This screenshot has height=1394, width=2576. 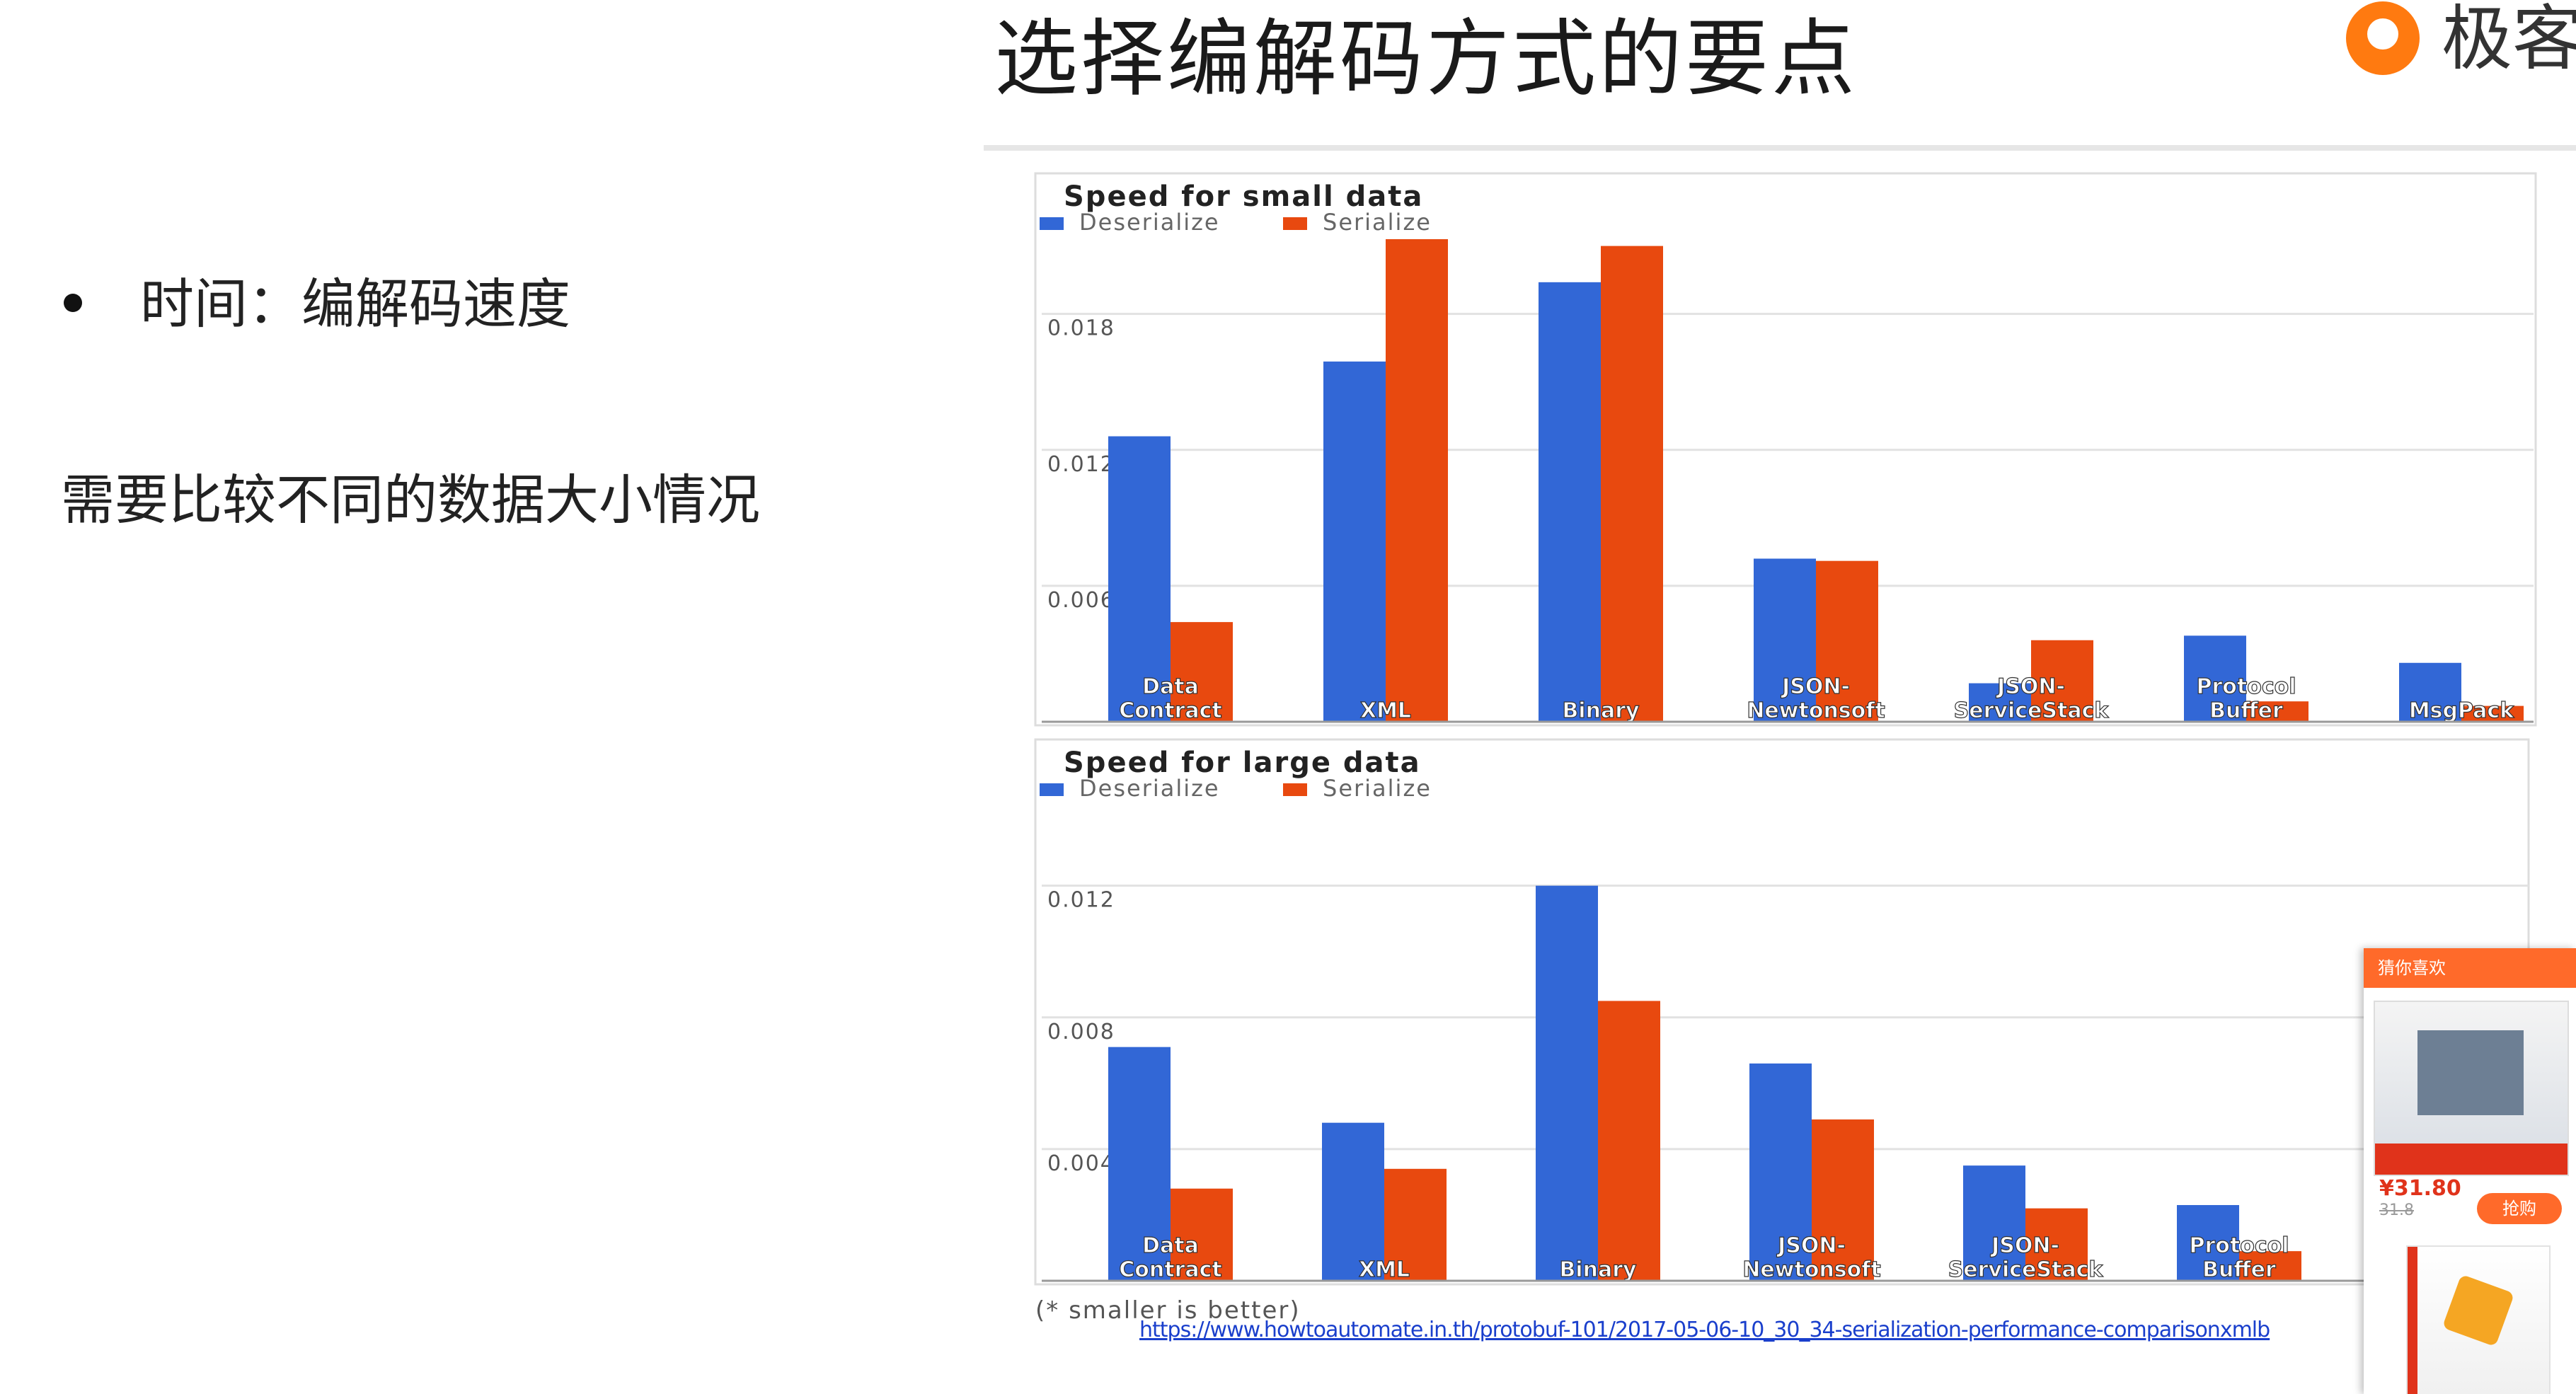 I want to click on y-tick-label: 0.018, so click(x=1081, y=328).